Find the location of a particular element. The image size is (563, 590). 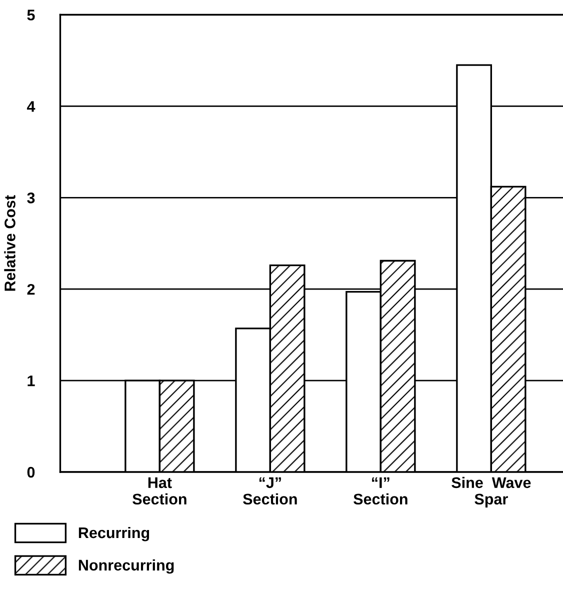

x-tick-label: “J” Section is located at coordinates (270, 491).